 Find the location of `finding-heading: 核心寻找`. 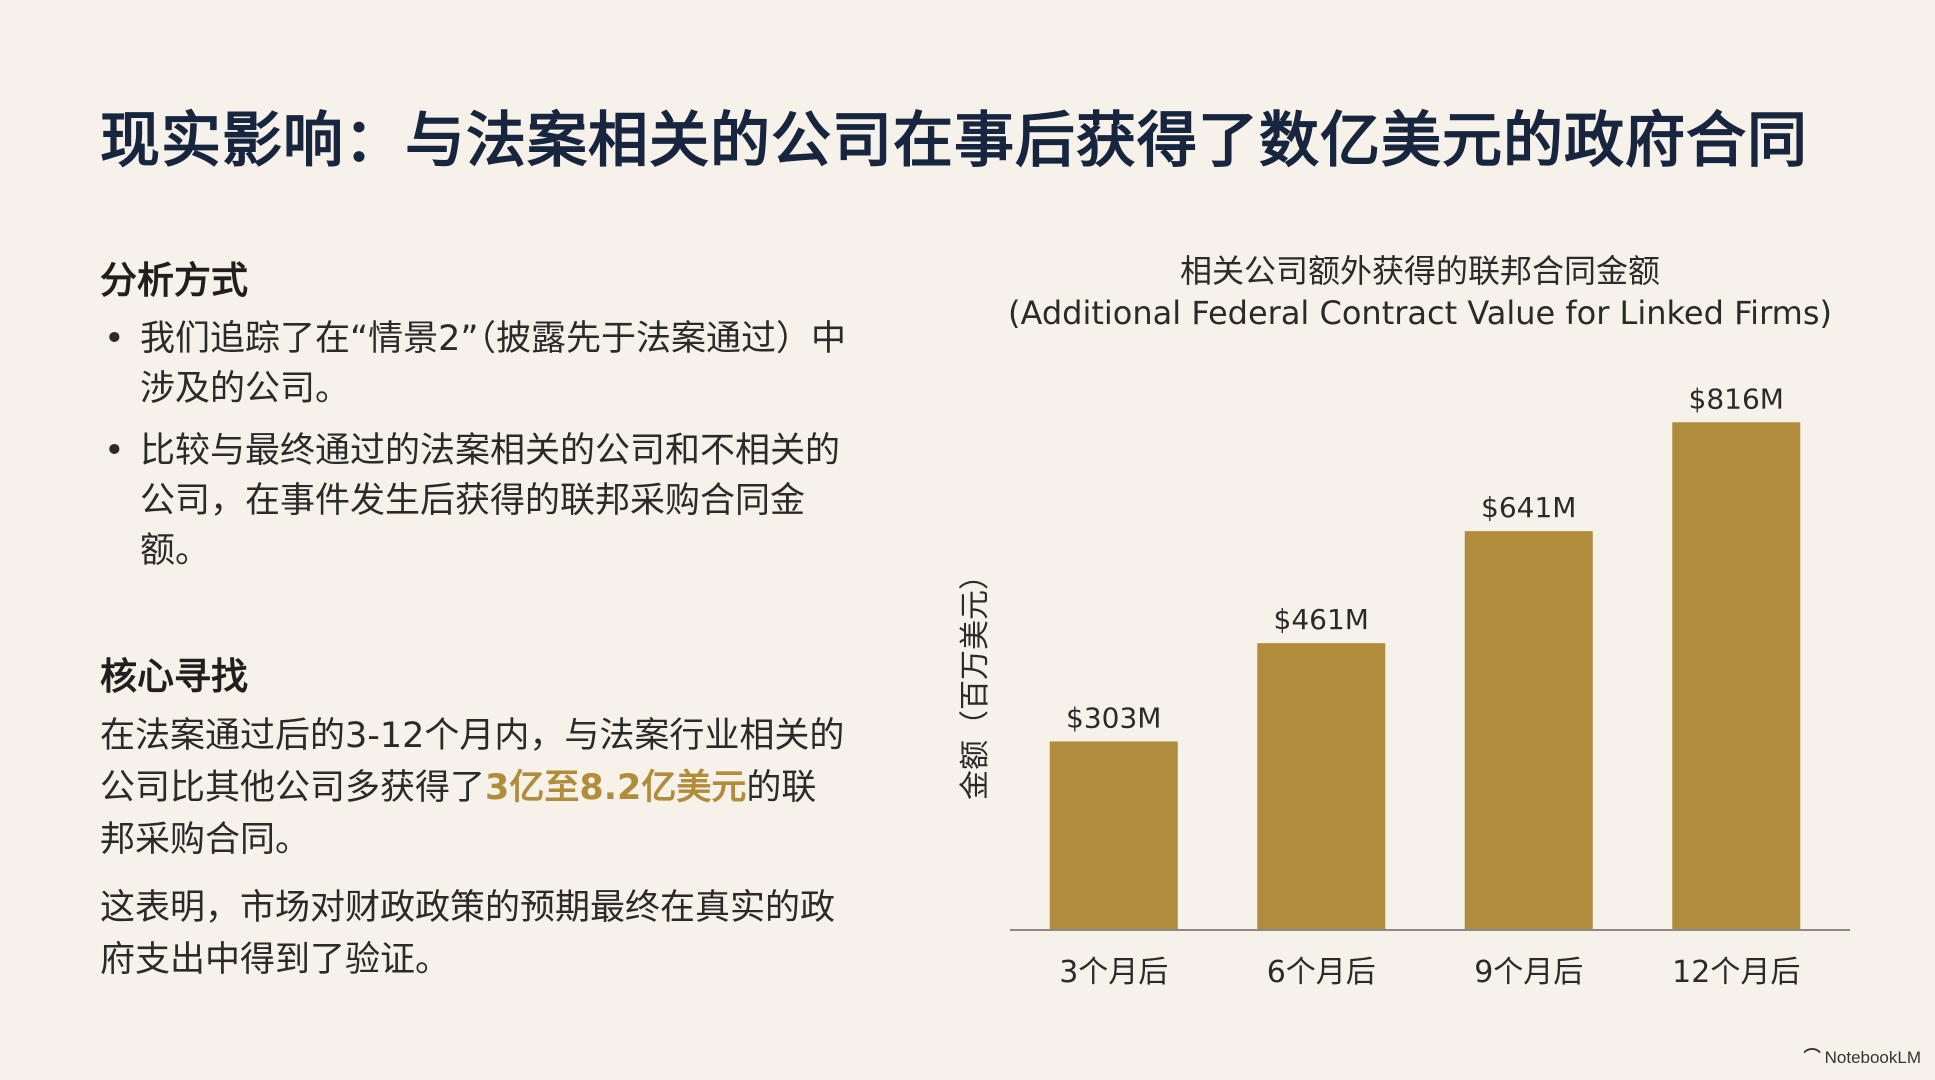

finding-heading: 核心寻找 is located at coordinates (174, 676).